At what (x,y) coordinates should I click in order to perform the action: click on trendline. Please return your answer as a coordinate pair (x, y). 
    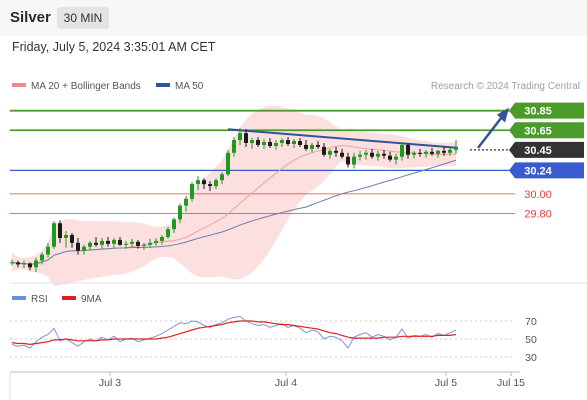
    Looking at the image, I should click on (343, 138).